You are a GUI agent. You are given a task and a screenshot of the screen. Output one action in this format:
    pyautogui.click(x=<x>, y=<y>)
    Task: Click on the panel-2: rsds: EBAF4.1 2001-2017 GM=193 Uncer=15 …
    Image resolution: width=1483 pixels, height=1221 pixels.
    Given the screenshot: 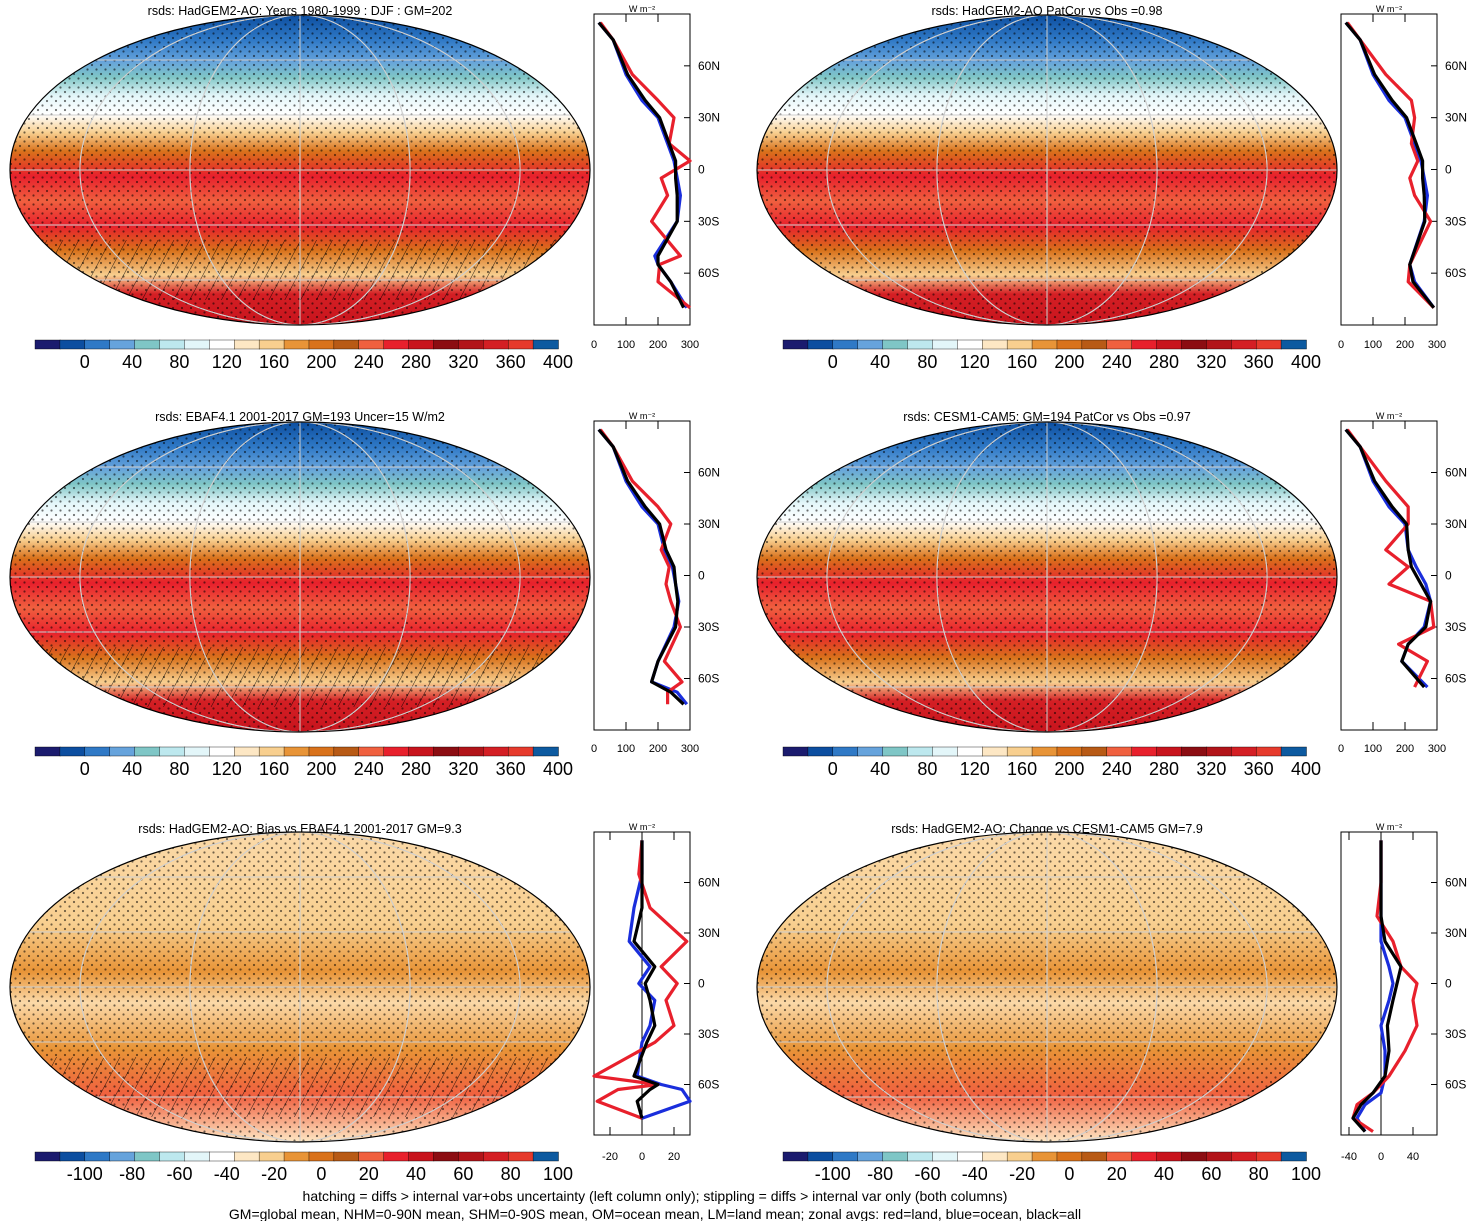 What is the action you would take?
    pyautogui.click(x=364, y=594)
    